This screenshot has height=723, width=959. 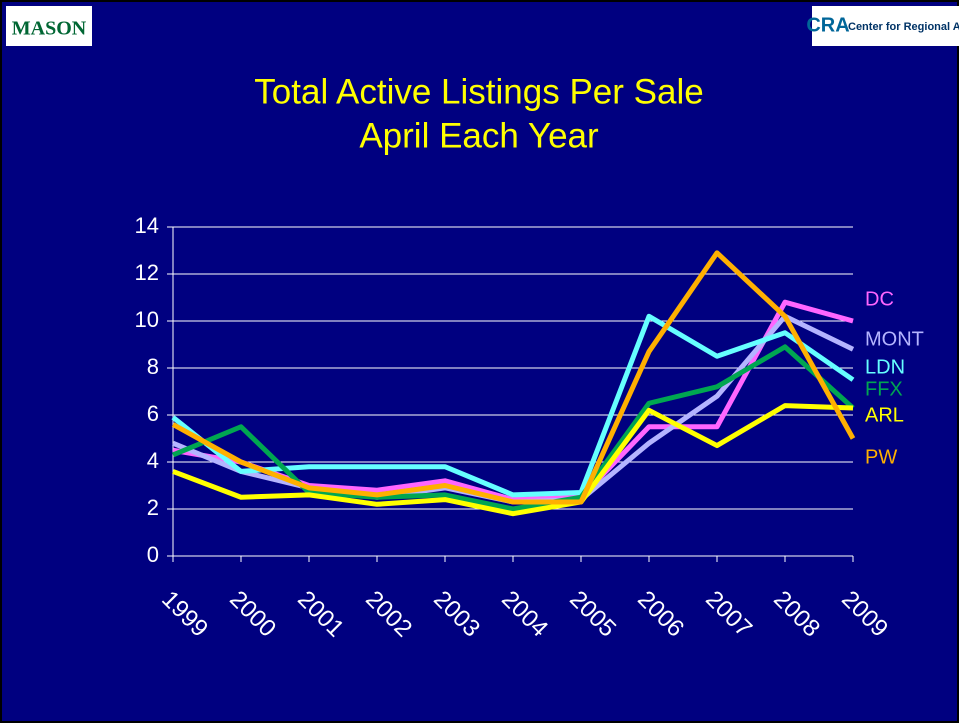 What do you see at coordinates (903, 27) in the screenshot?
I see `logo-right: Center for Regional Analysis` at bounding box center [903, 27].